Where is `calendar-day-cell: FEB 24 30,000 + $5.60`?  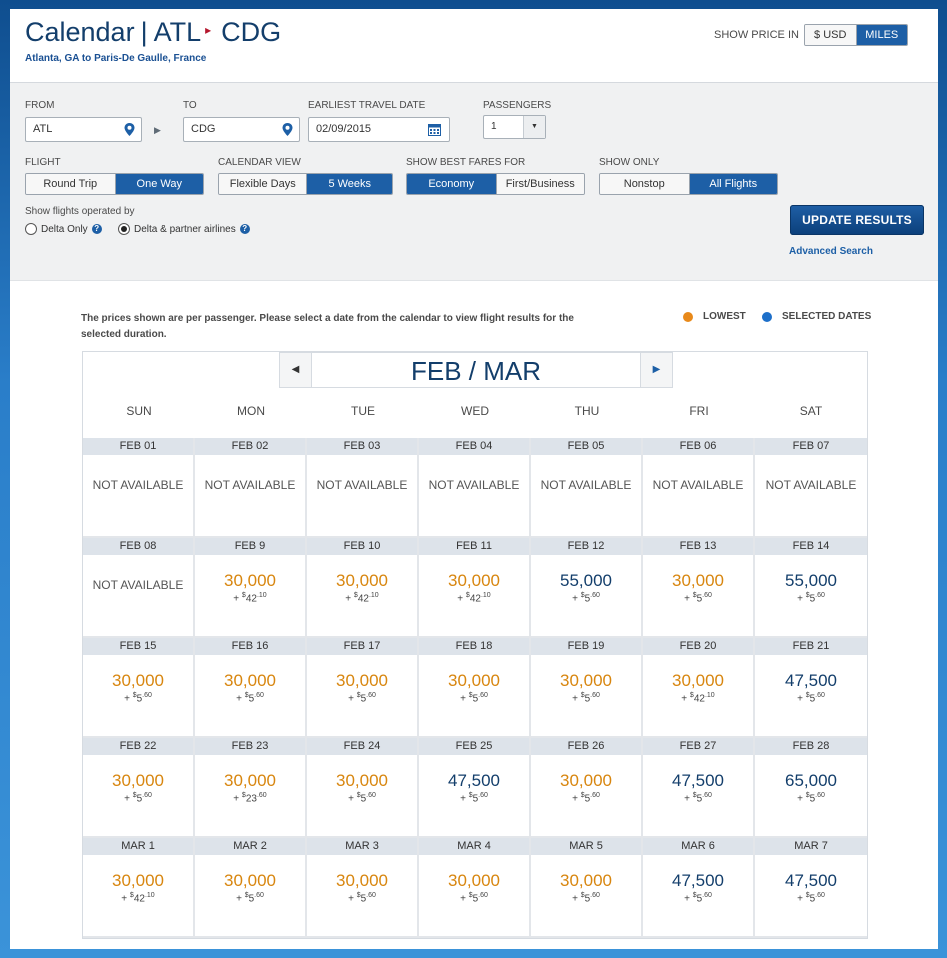
calendar-day-cell: FEB 24 30,000 + $5.60 is located at coordinates (363, 788).